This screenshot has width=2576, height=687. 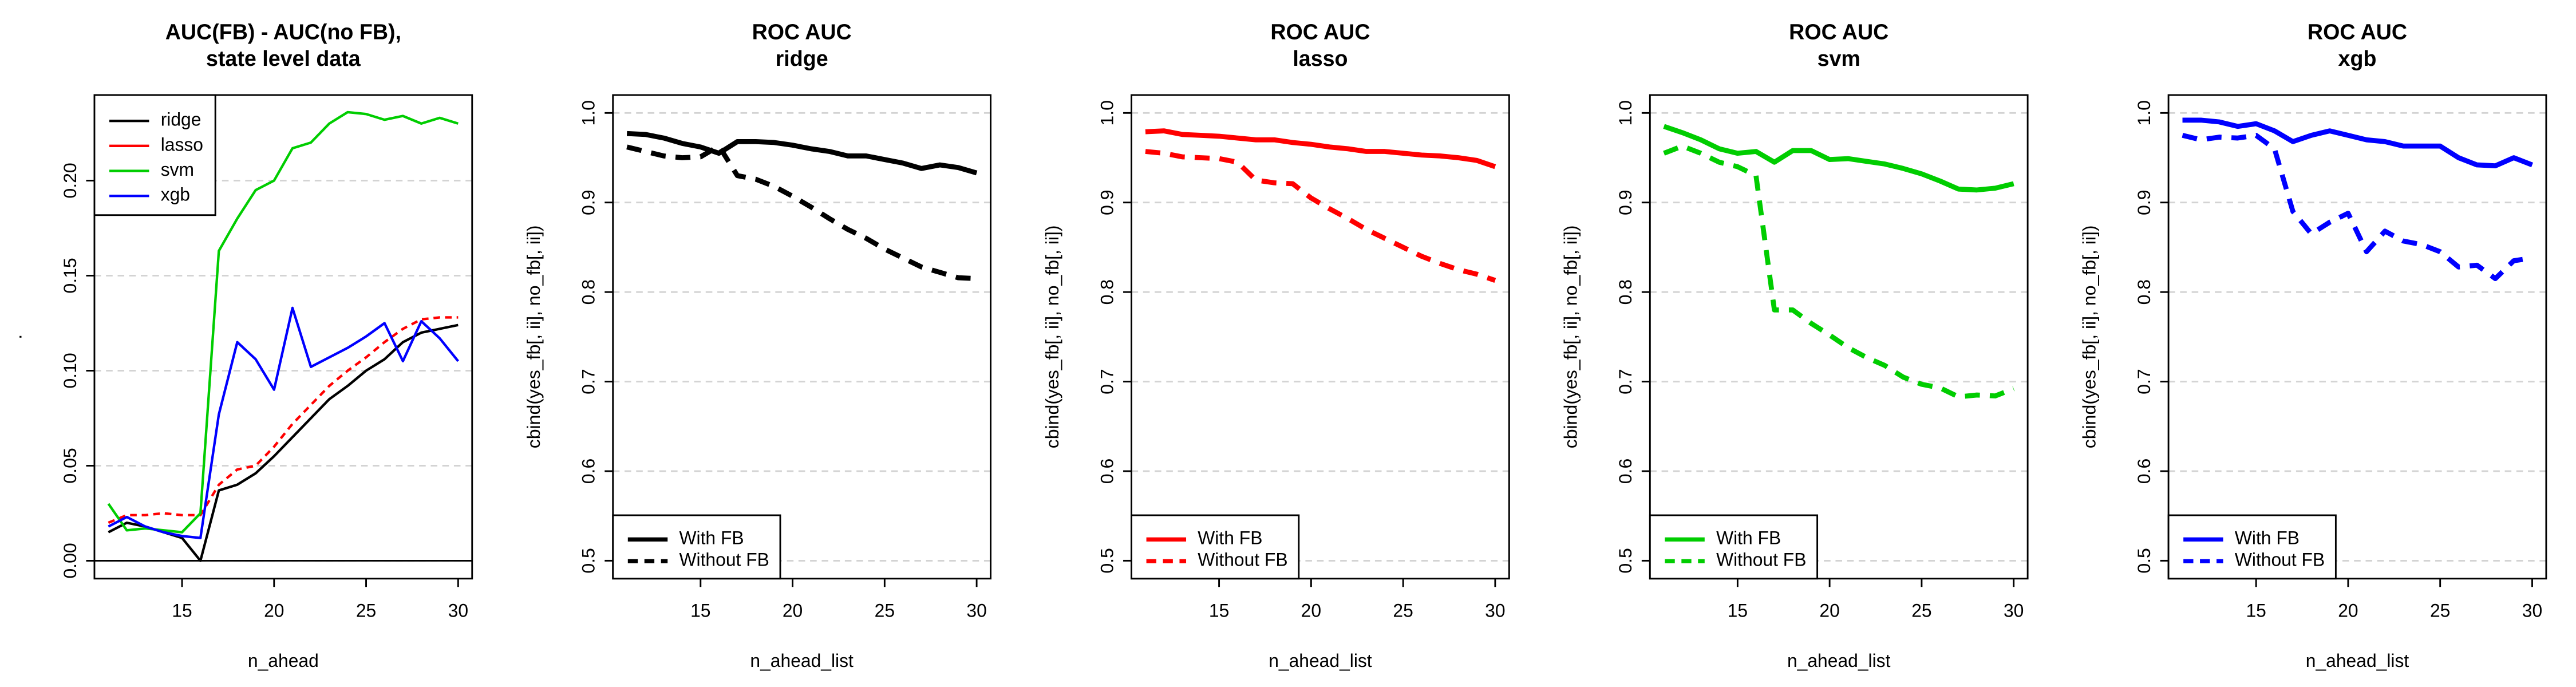 What do you see at coordinates (1320, 58) in the screenshot?
I see `chart-subtitle: lasso` at bounding box center [1320, 58].